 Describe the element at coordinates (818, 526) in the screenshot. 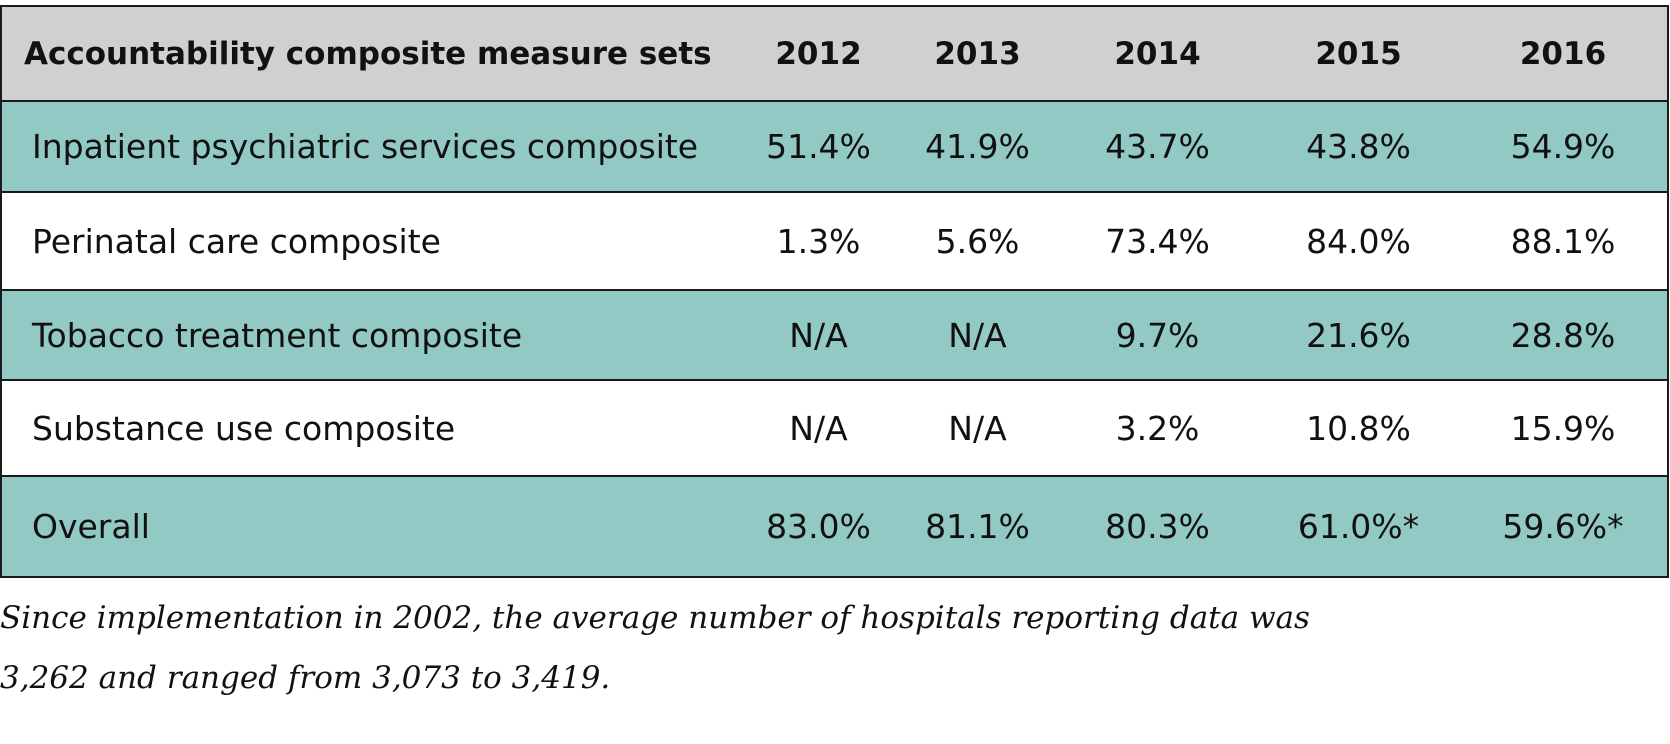

I see `cell-2012: 83.0%` at that location.